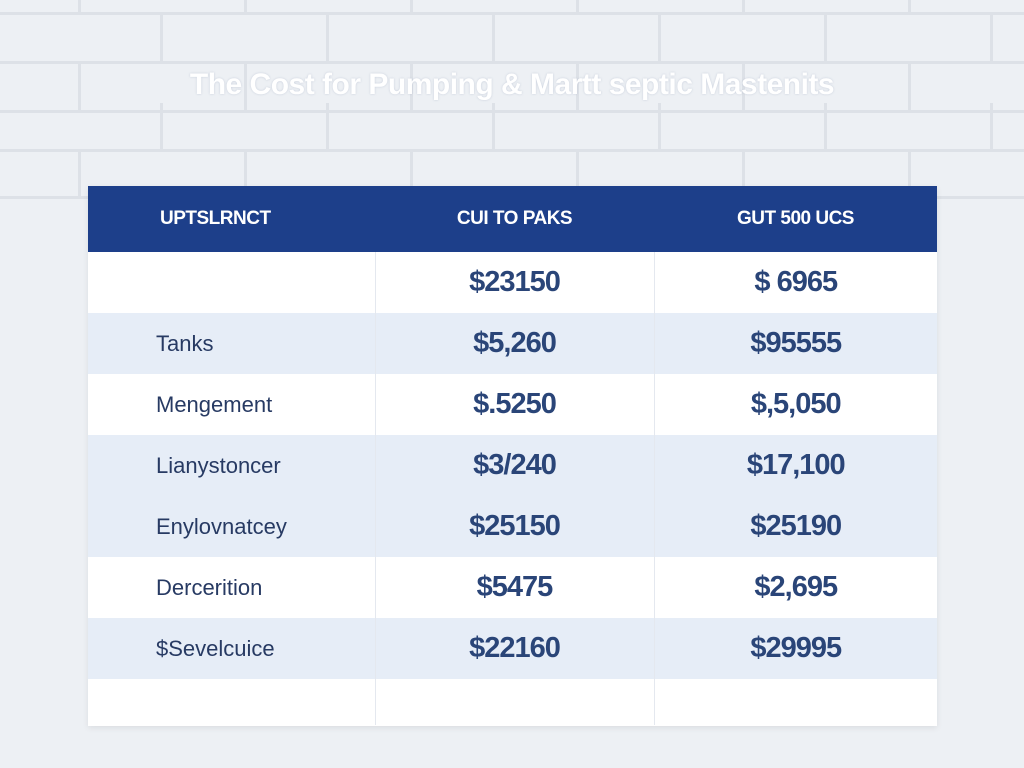  Describe the element at coordinates (795, 282) in the screenshot. I see `cell-value: $ 6965` at that location.